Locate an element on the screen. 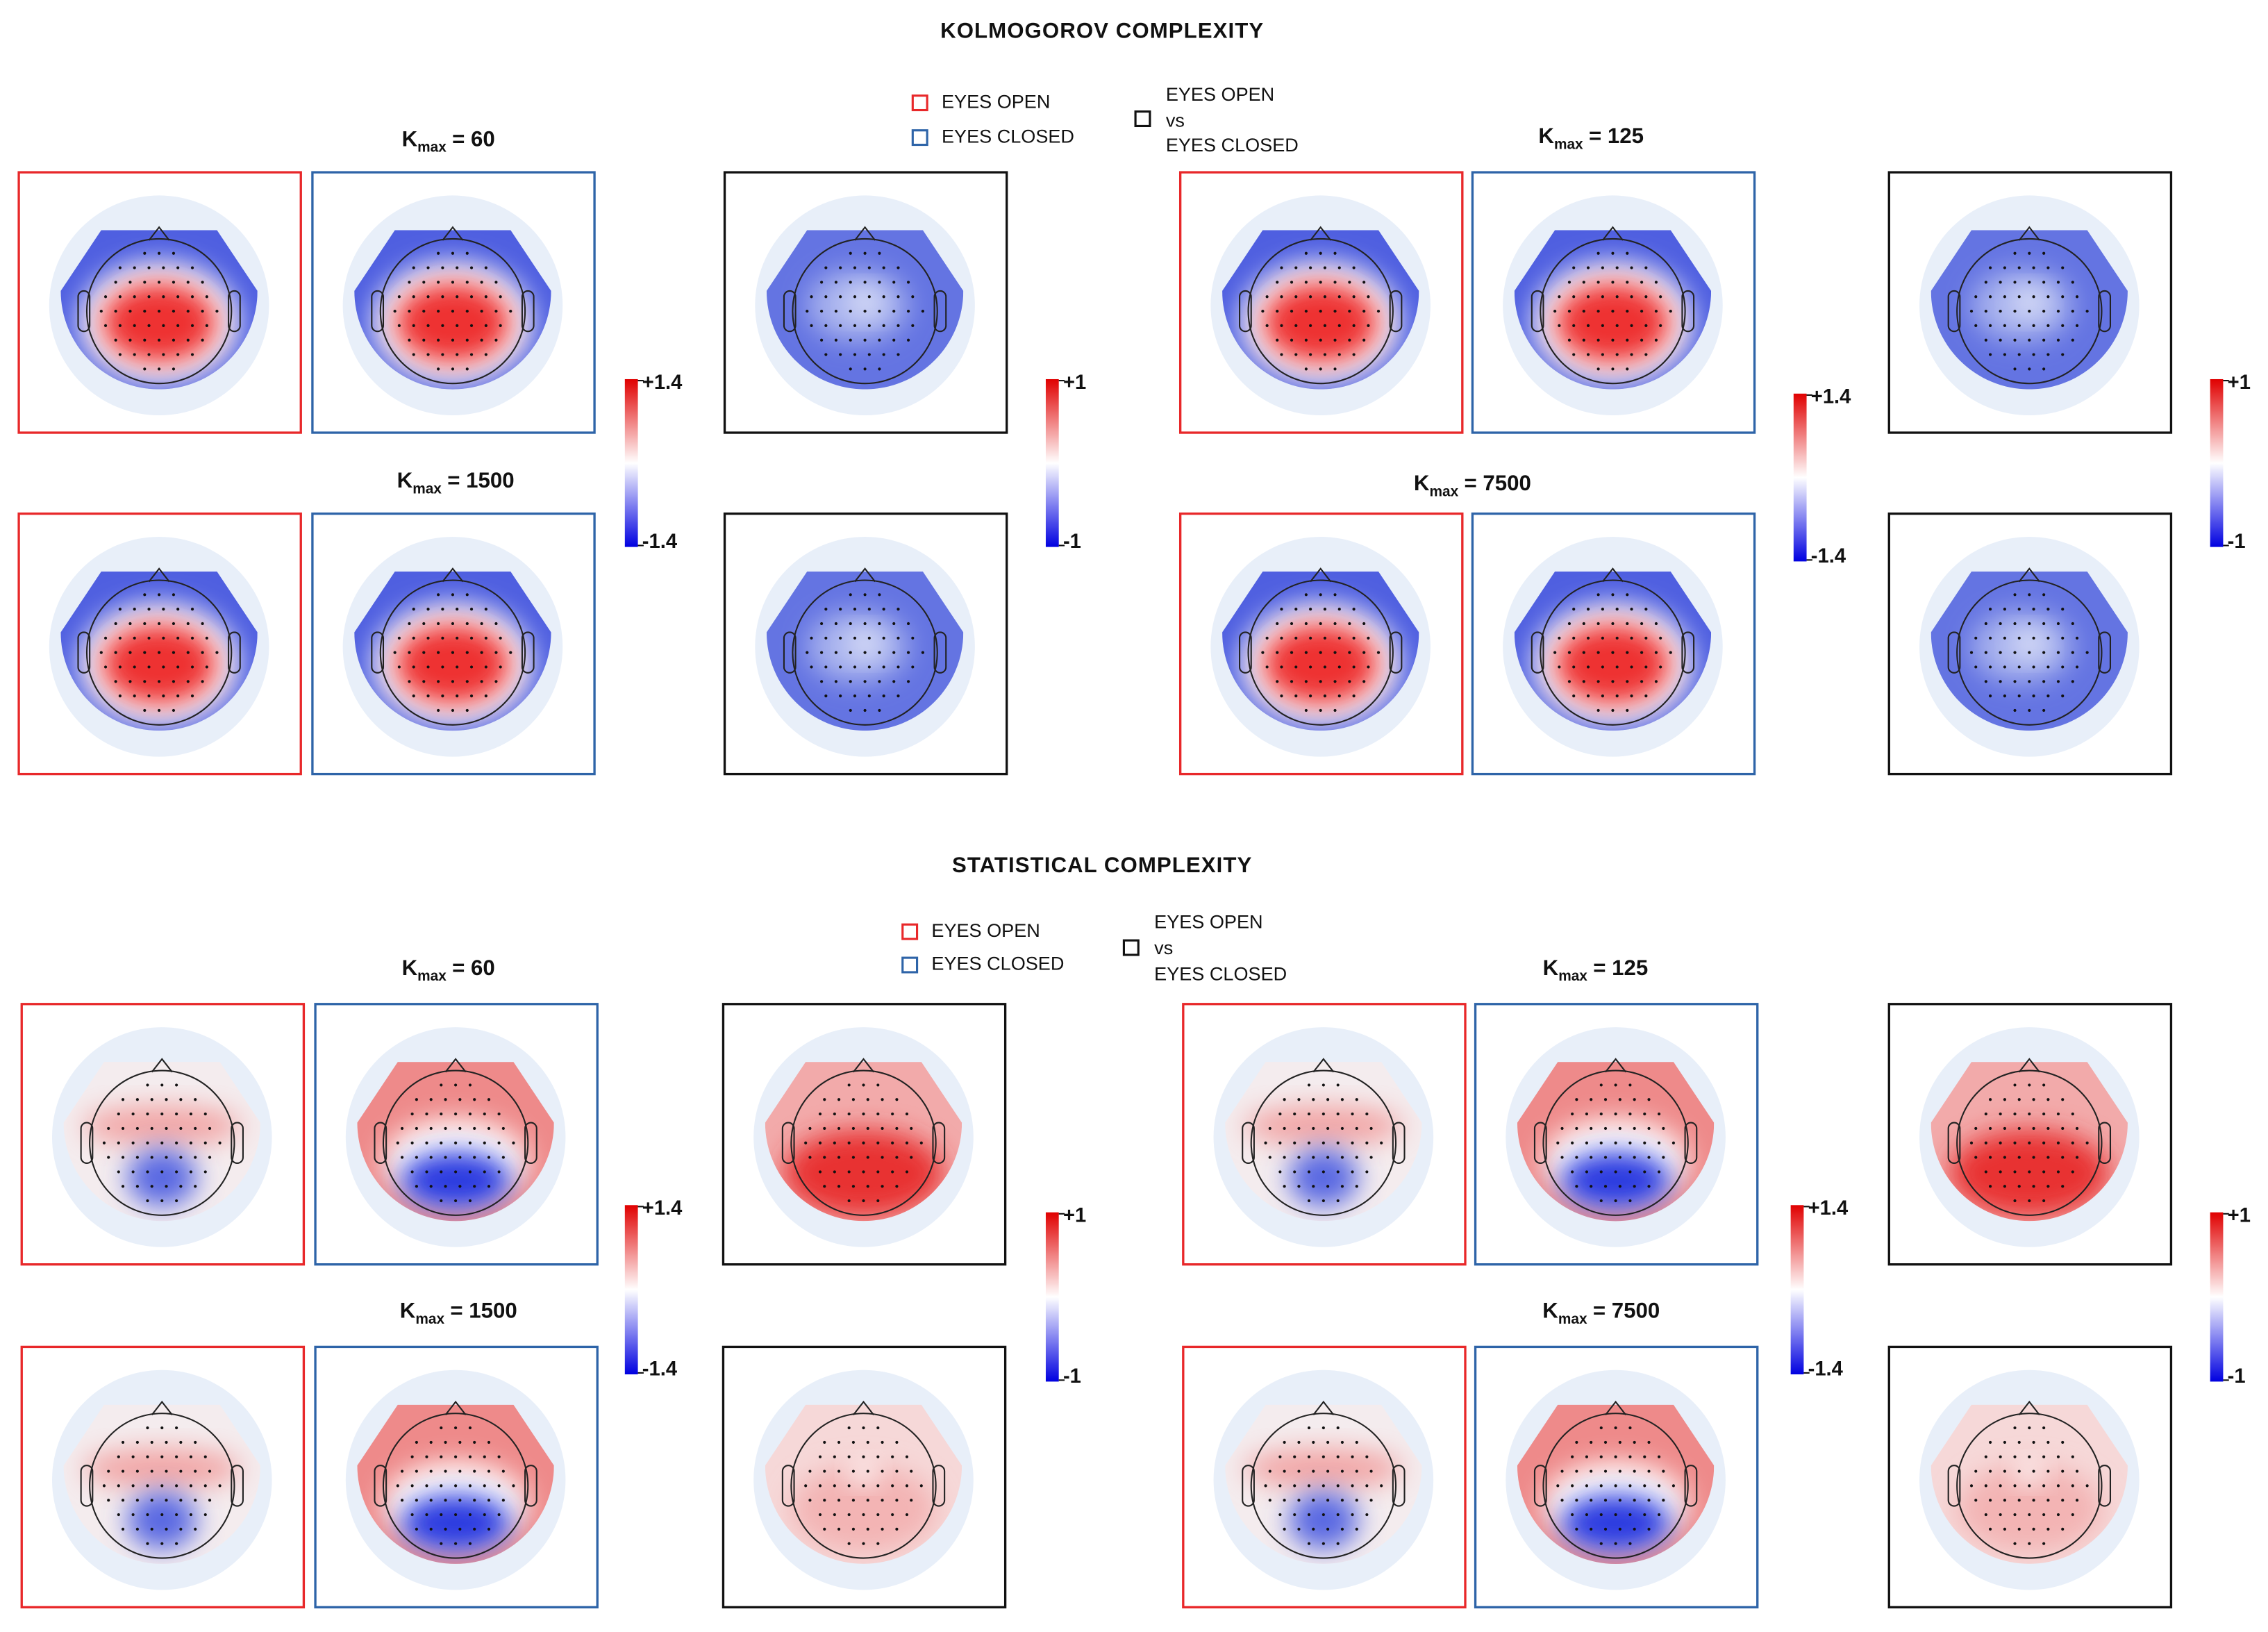  legend-swatch is located at coordinates (910, 932).